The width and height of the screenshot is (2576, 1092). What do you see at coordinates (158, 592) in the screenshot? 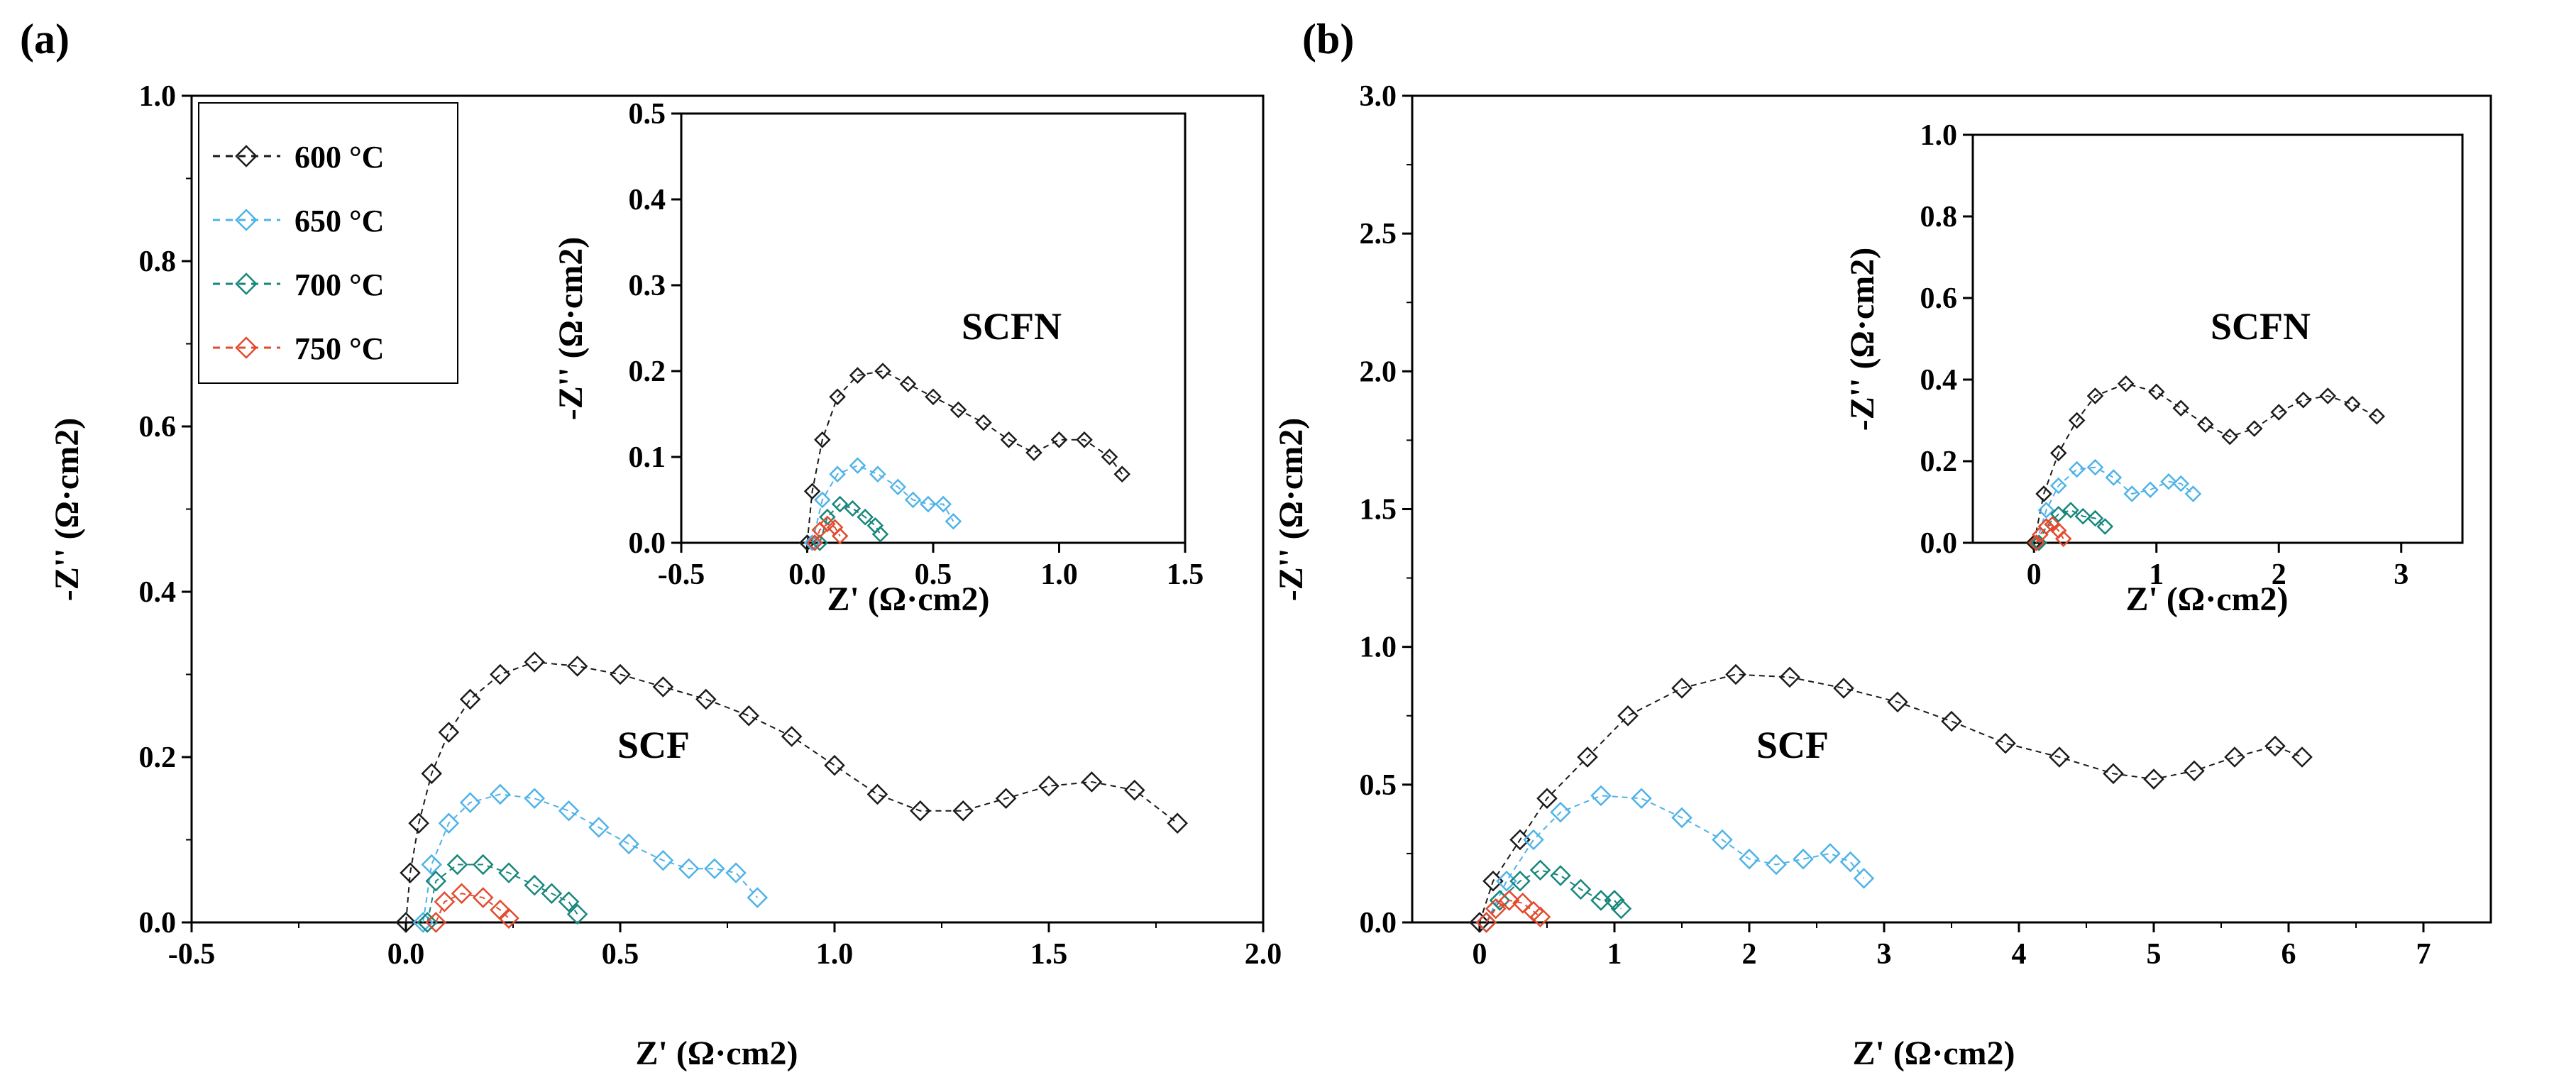
I see `y-tick-label-a-main: 0.4` at bounding box center [158, 592].